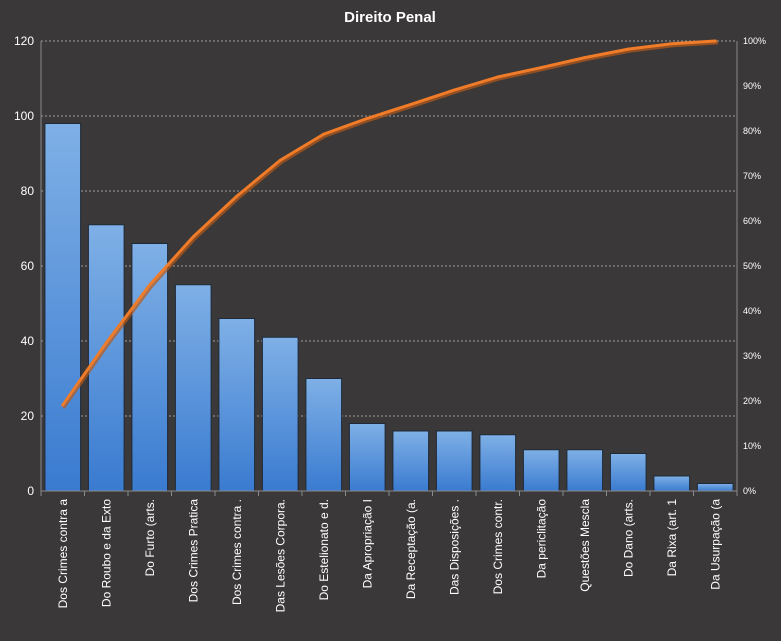 Image resolution: width=781 pixels, height=641 pixels. What do you see at coordinates (63, 554) in the screenshot?
I see `category-label: Dos Crimes contra a` at bounding box center [63, 554].